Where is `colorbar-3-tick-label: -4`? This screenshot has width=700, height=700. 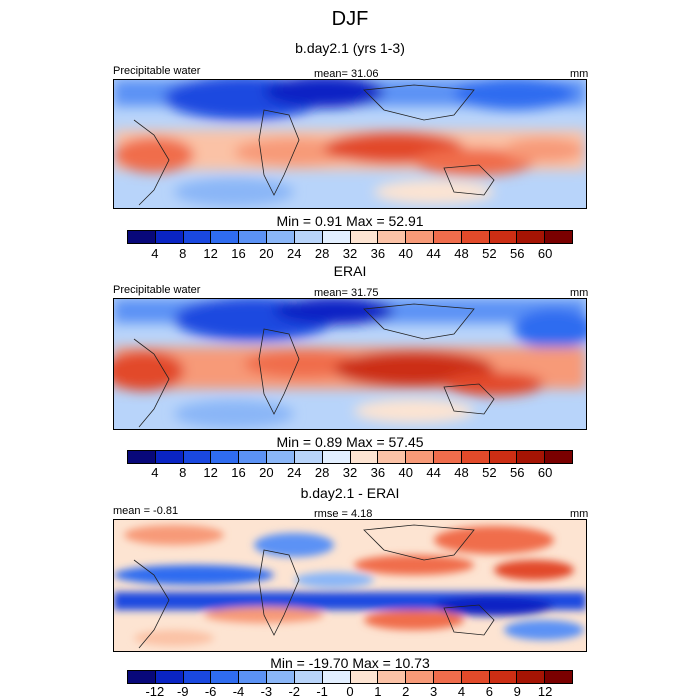
colorbar-3-tick-label: -4 is located at coordinates (238, 691).